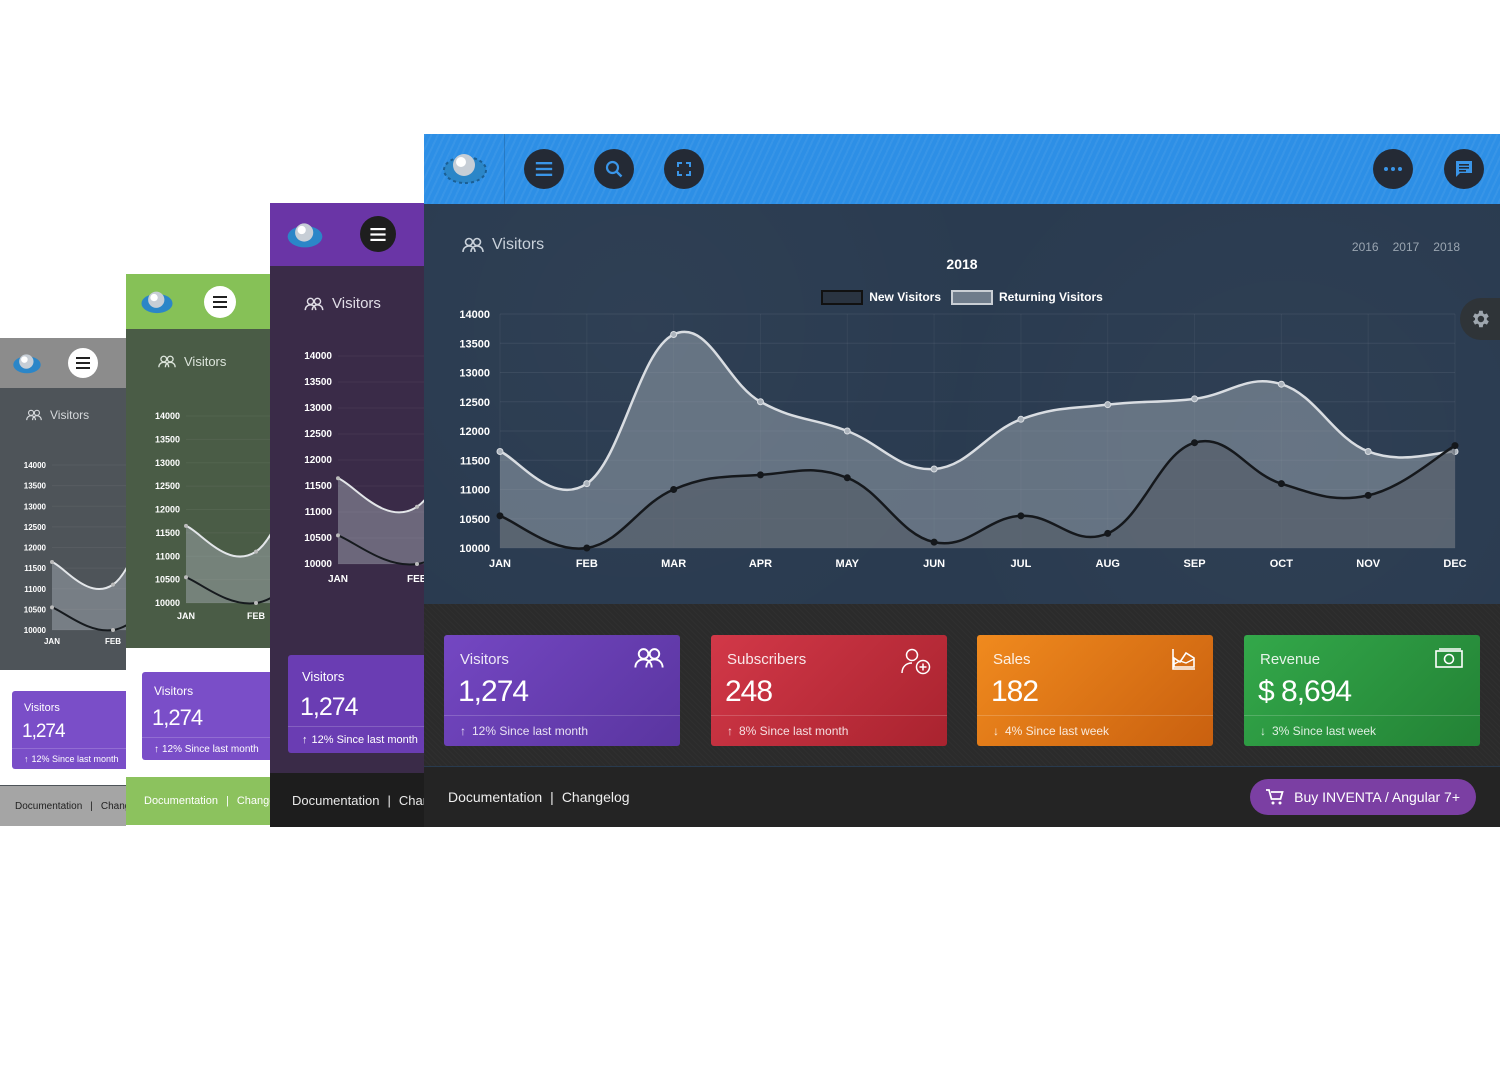 Image resolution: width=1500 pixels, height=1080 pixels. I want to click on legend-swatch, so click(842, 298).